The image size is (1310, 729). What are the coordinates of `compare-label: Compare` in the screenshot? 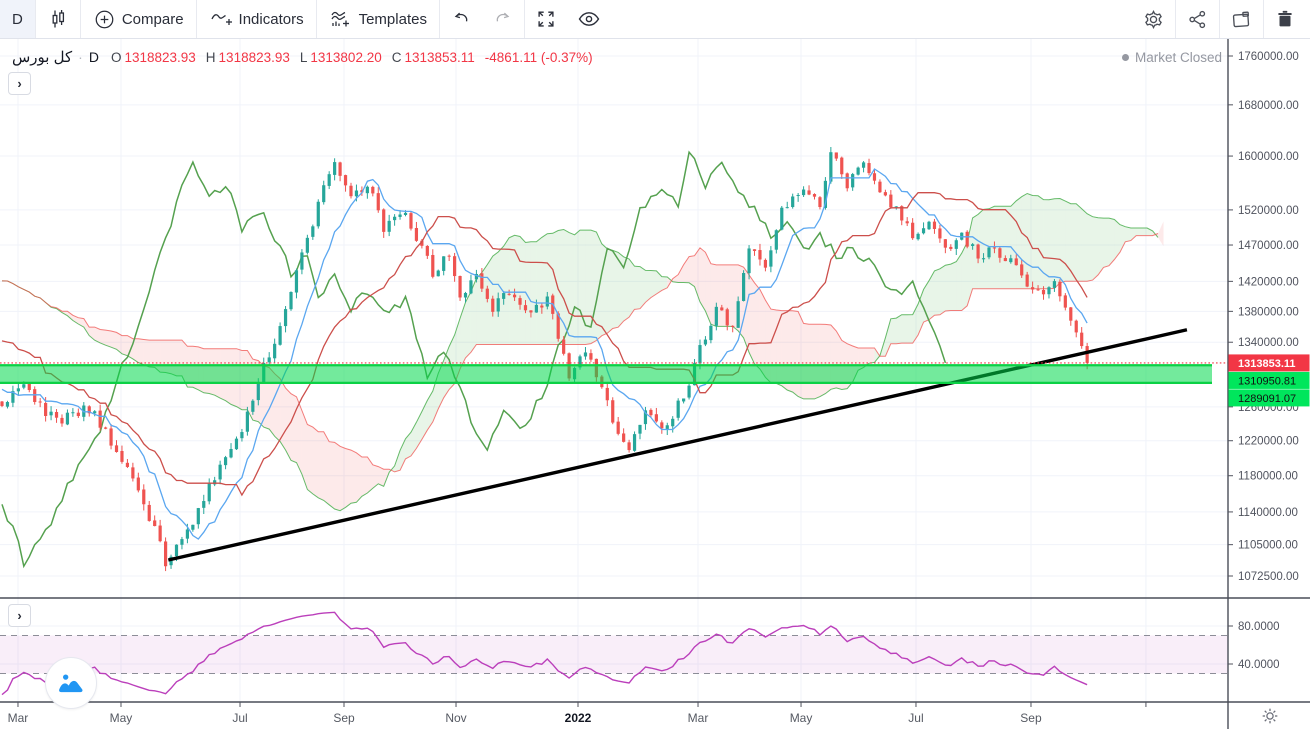 It's located at (152, 19).